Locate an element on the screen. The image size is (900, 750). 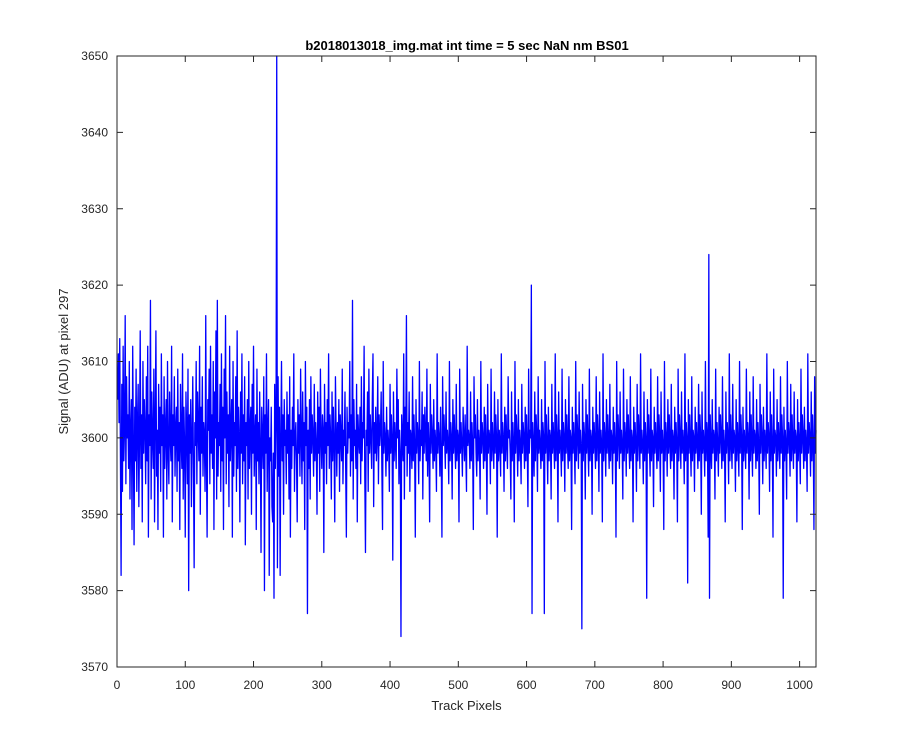
x-tick-label: 900 is located at coordinates (731, 685).